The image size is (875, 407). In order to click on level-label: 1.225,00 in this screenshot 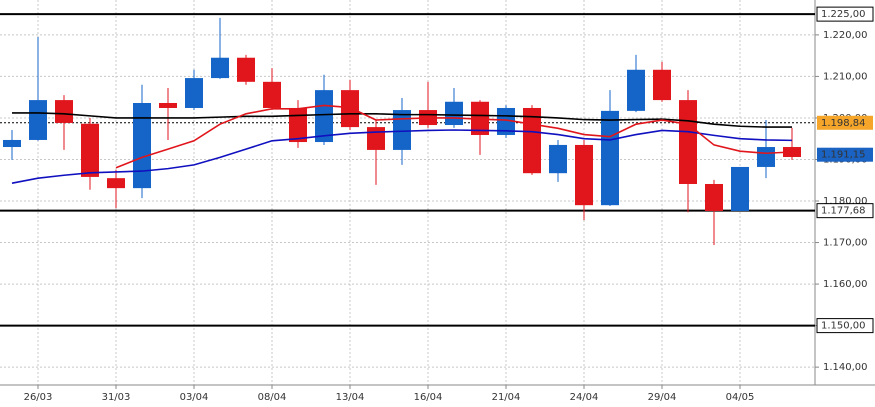, I will do `click(843, 14)`.